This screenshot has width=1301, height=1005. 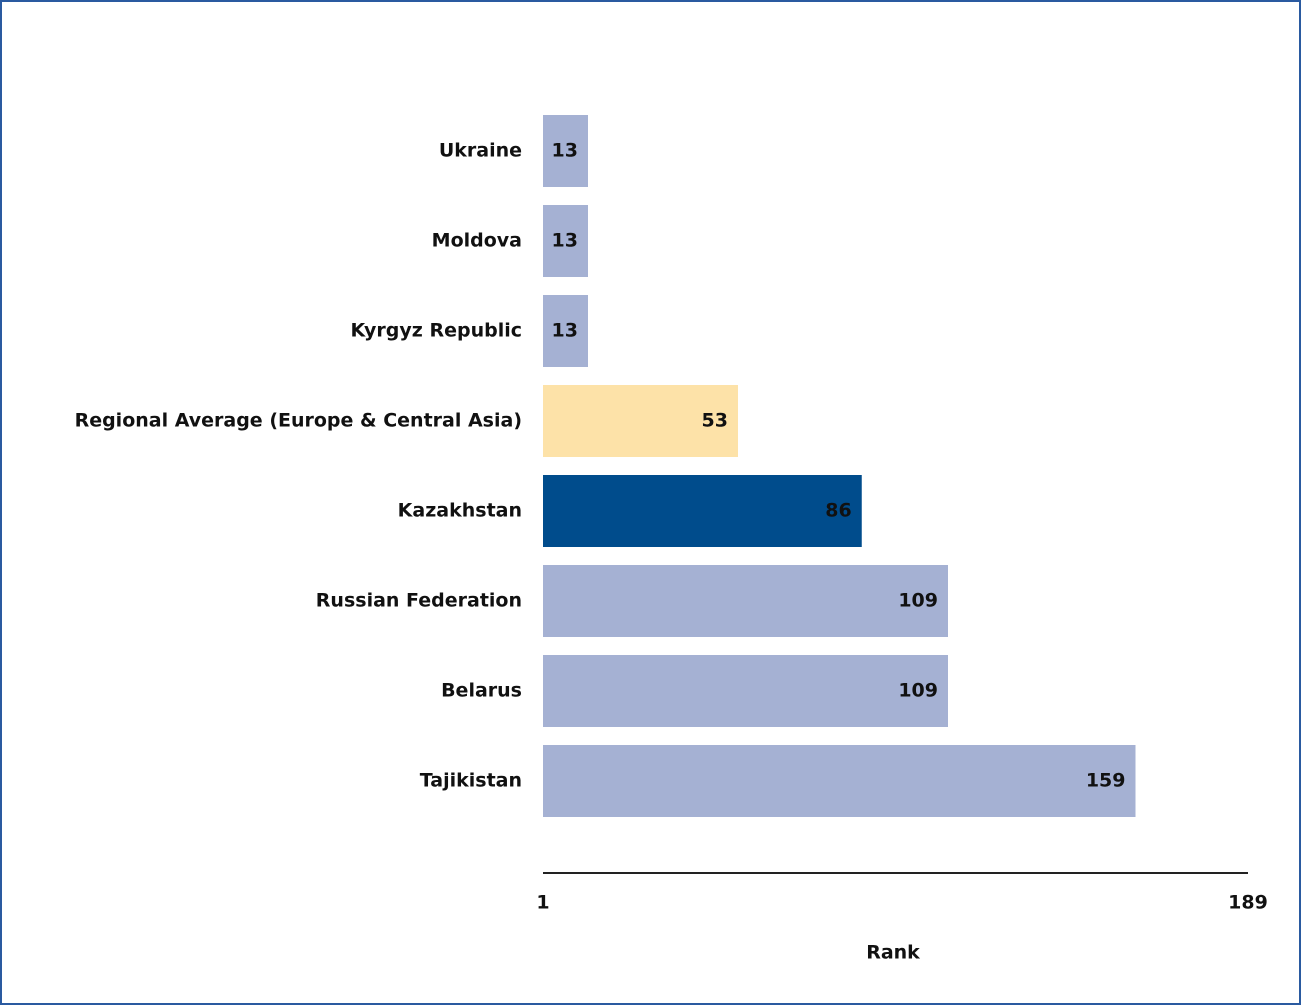 What do you see at coordinates (477, 241) in the screenshot?
I see `category-label: Moldova` at bounding box center [477, 241].